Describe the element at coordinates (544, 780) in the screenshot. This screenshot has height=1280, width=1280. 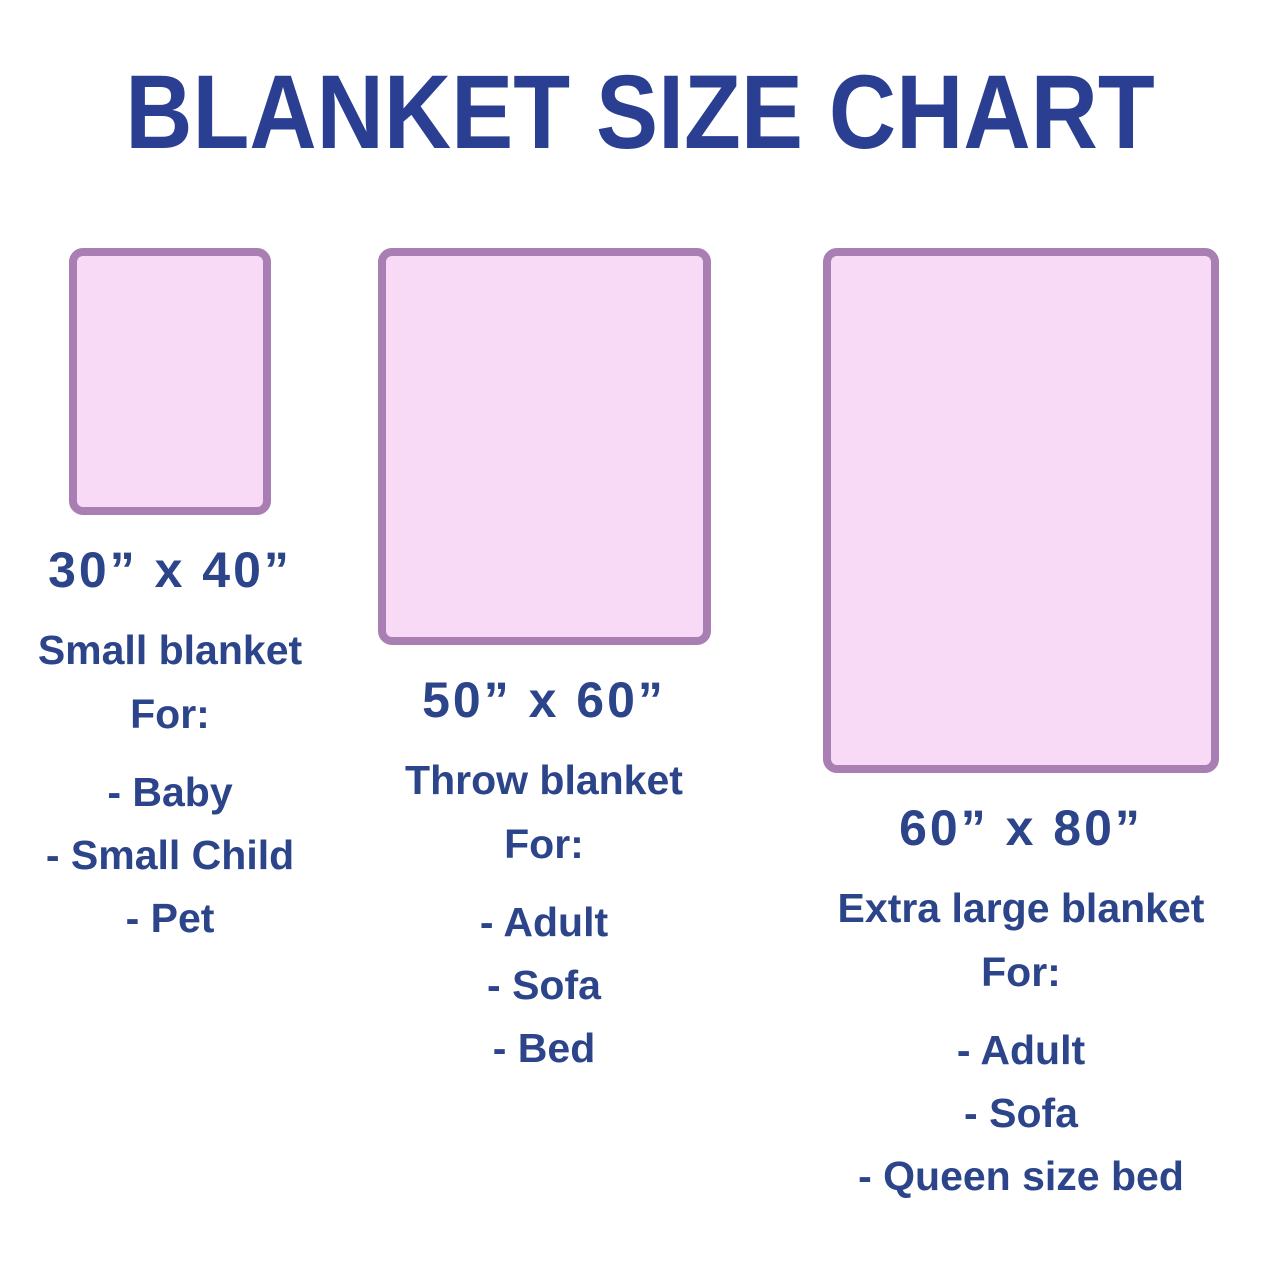
I see `throw-blanket-name: Throw blanket` at that location.